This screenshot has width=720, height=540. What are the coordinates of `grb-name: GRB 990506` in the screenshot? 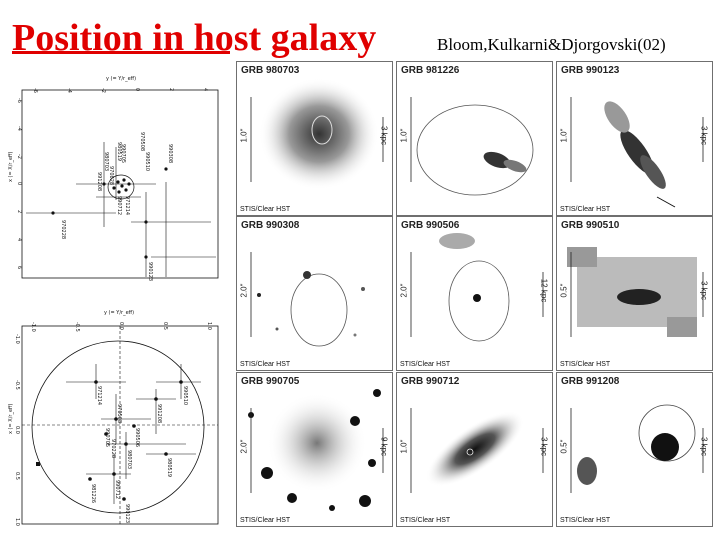 It's located at (430, 225).